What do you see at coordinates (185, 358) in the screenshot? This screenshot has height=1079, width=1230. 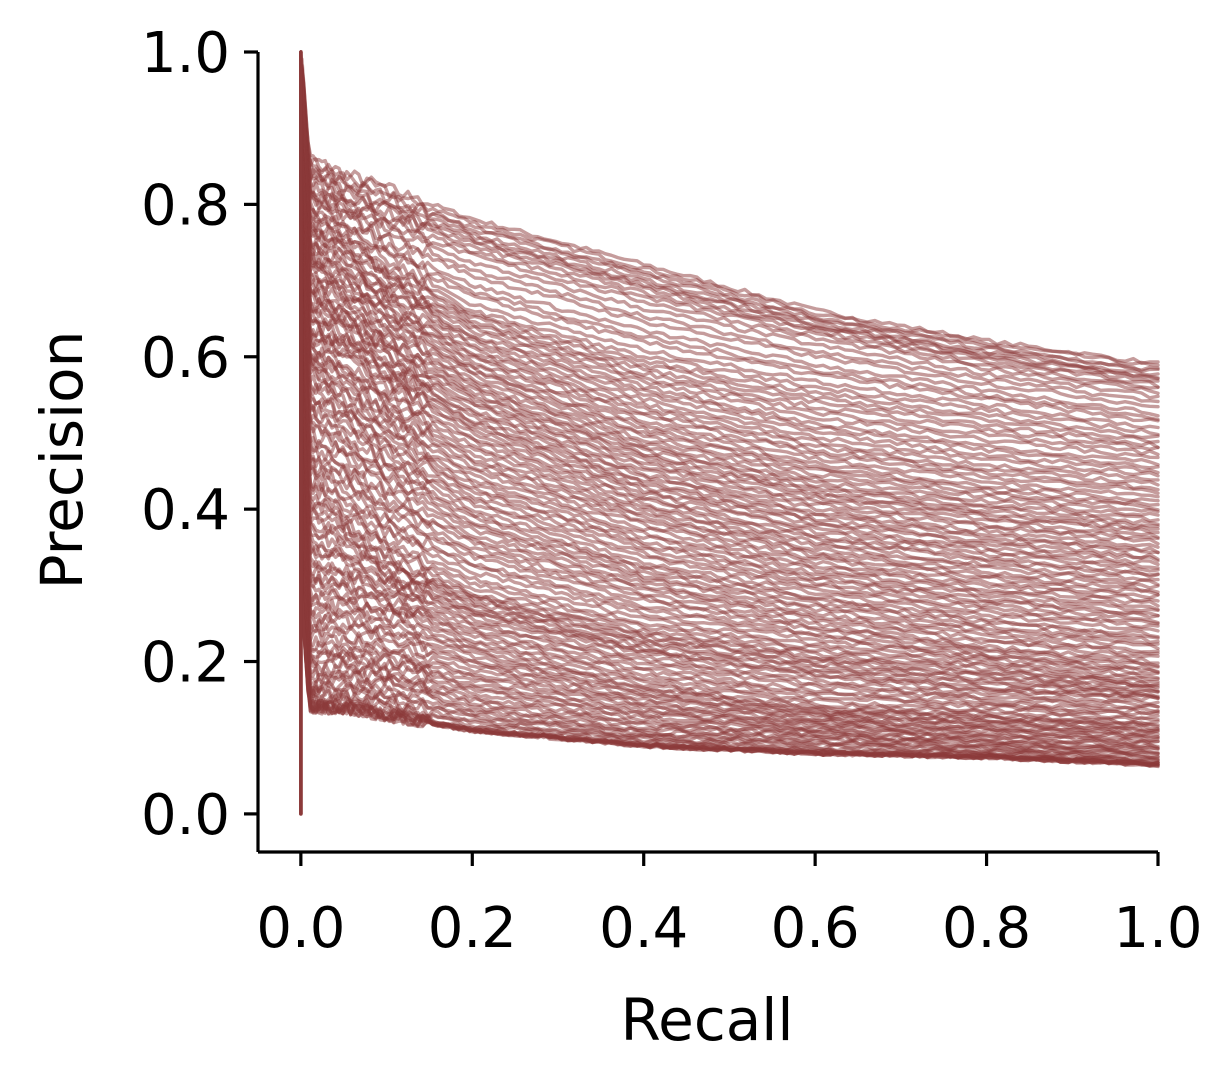 I see `y-tick-label: 0.6` at bounding box center [185, 358].